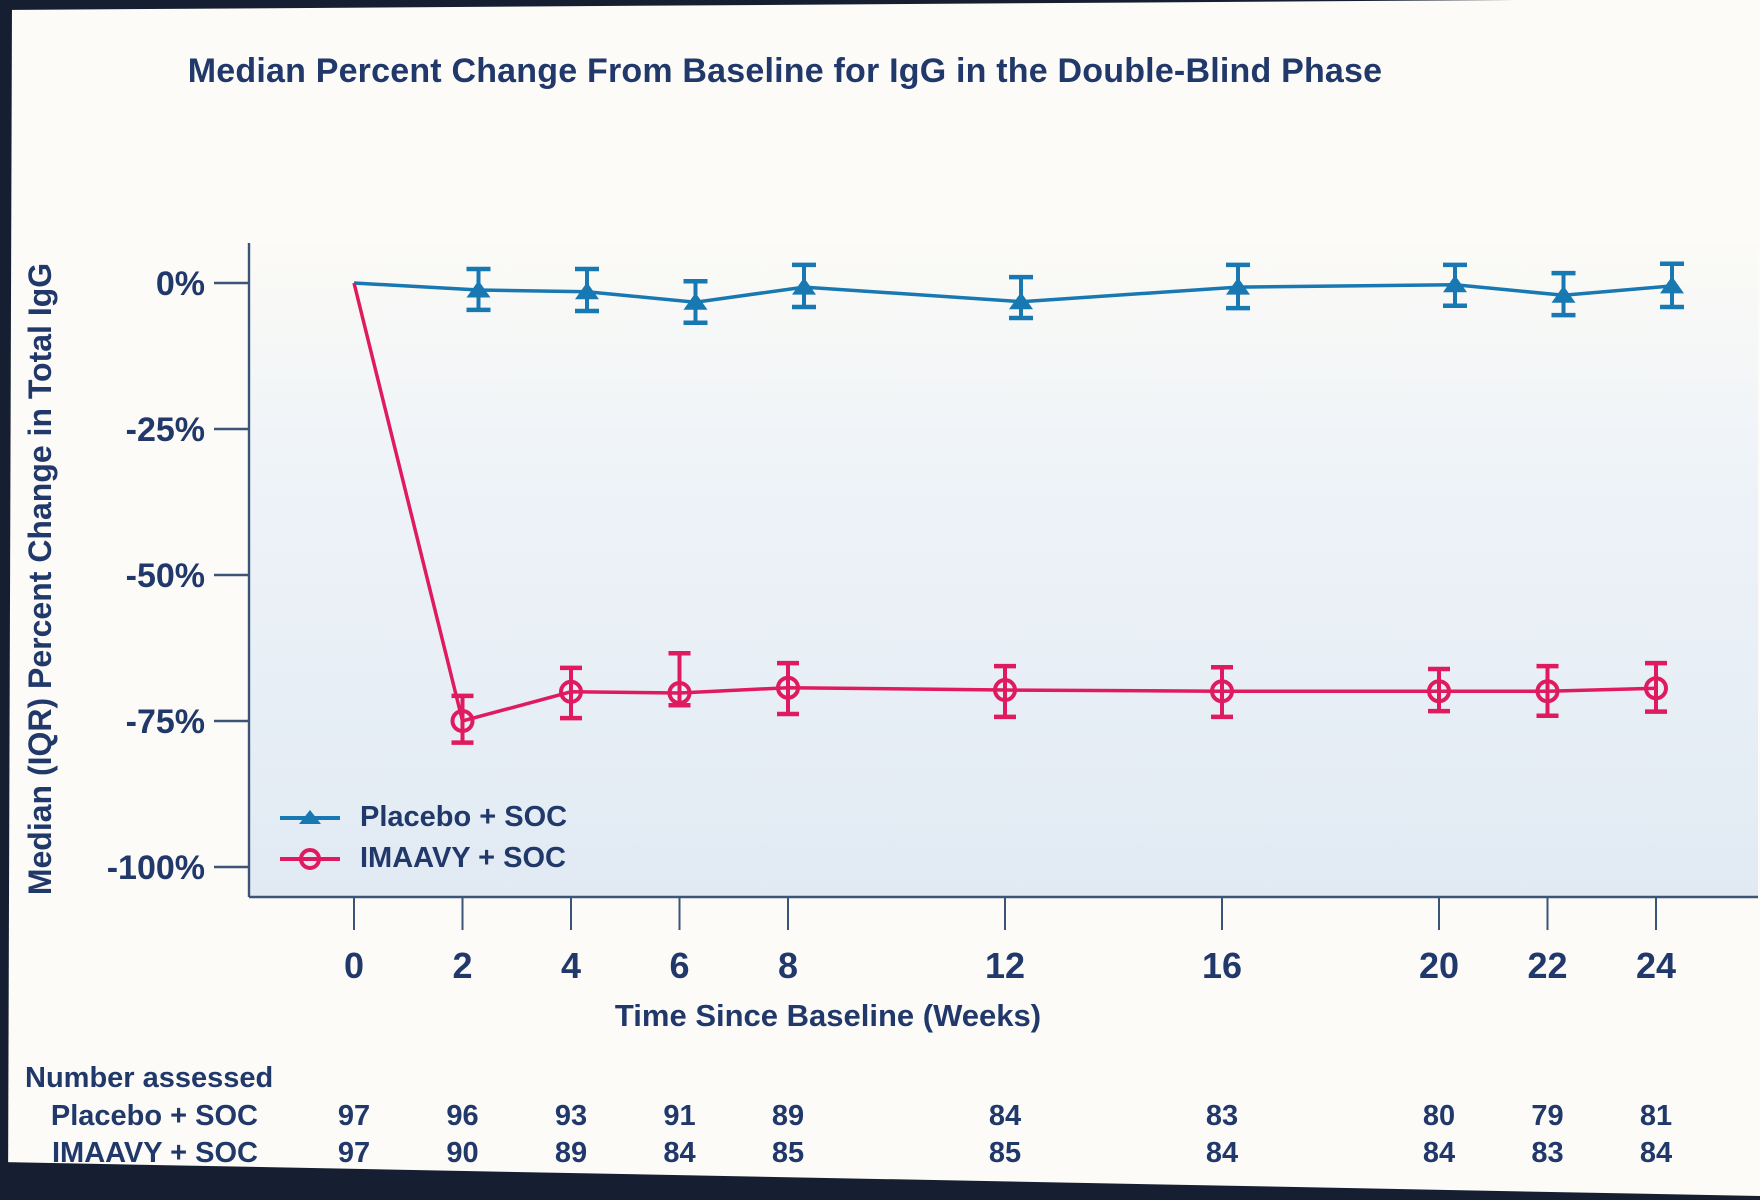 The image size is (1760, 1200). Describe the element at coordinates (1439, 1116) in the screenshot. I see `assessed-count: 80` at that location.